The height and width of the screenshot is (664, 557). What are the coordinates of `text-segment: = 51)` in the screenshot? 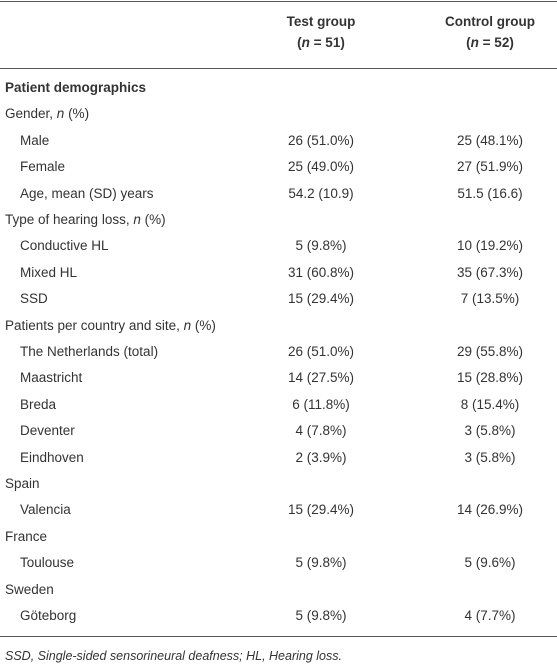 It's located at (327, 42).